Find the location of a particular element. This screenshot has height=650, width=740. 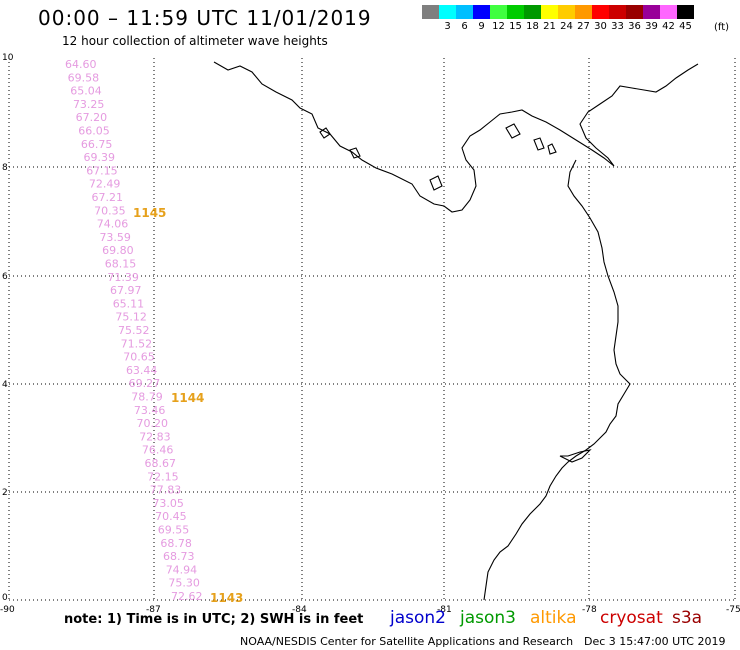

color-scale-label: 9 is located at coordinates (481, 26).